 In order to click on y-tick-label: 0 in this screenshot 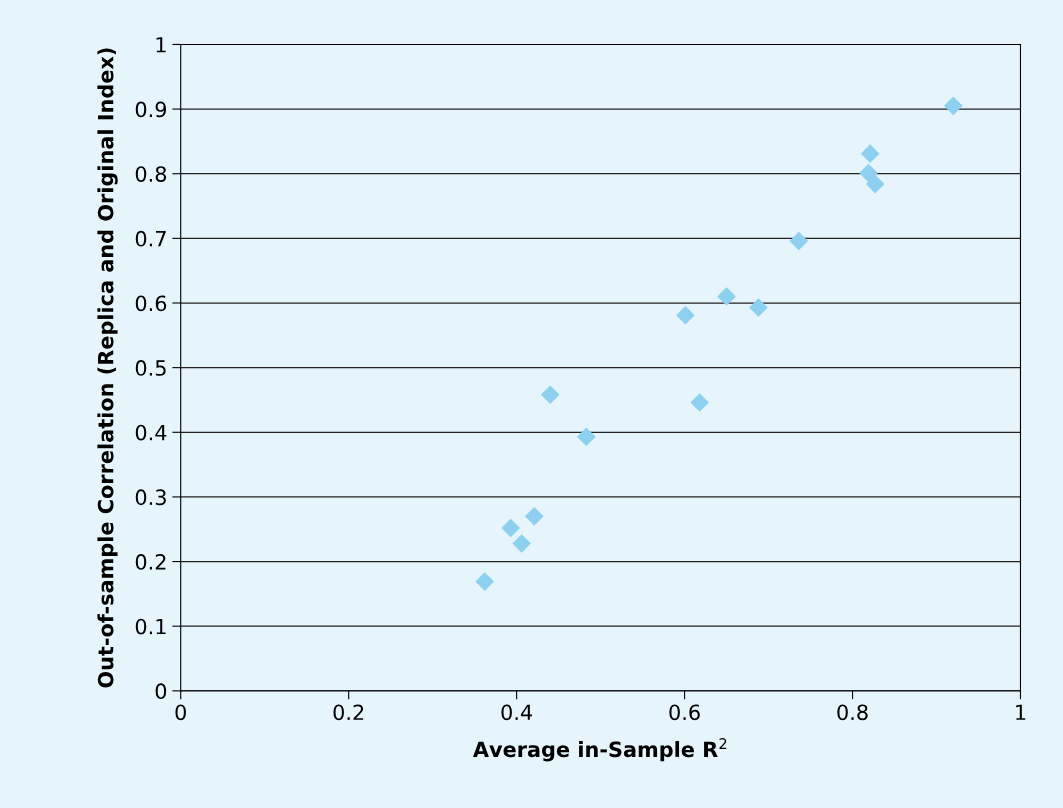, I will do `click(161, 691)`.